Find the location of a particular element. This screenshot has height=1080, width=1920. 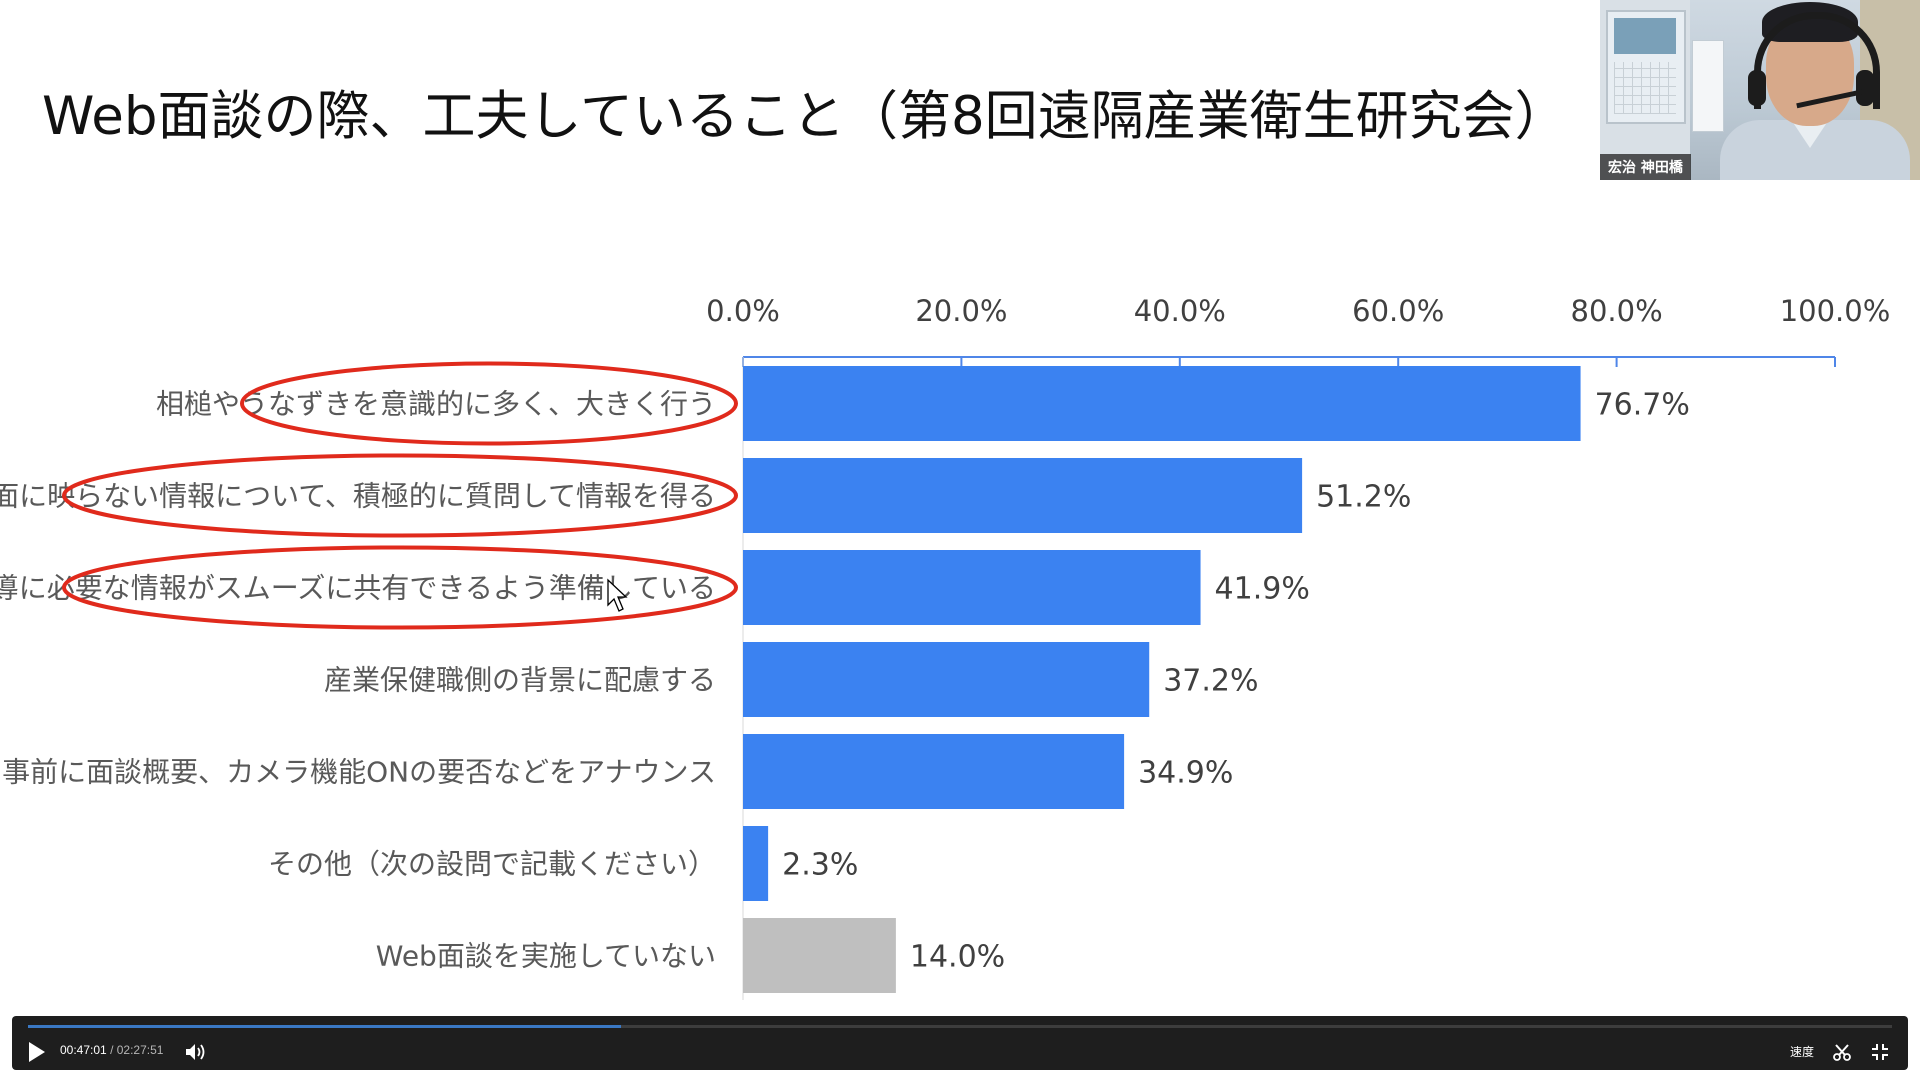

data-label: 2.3% is located at coordinates (820, 865).